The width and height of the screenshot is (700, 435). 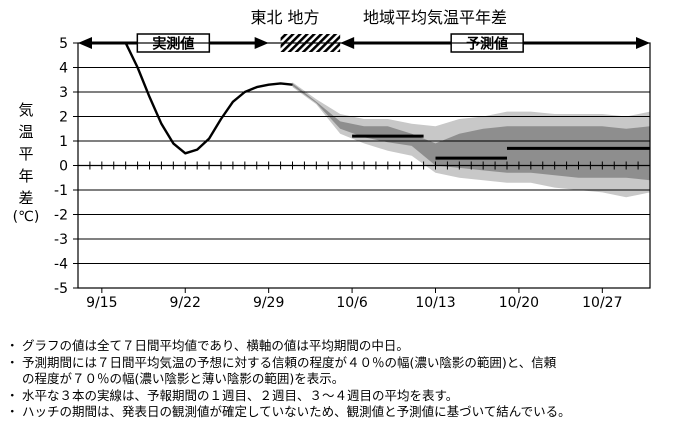 I want to click on y-axis-label-char: 気, so click(x=25, y=110).